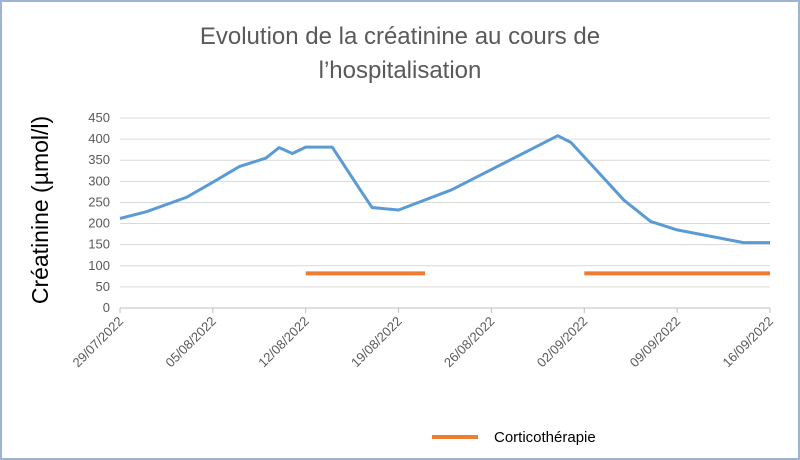  I want to click on legend: Corticothérapie, so click(514, 437).